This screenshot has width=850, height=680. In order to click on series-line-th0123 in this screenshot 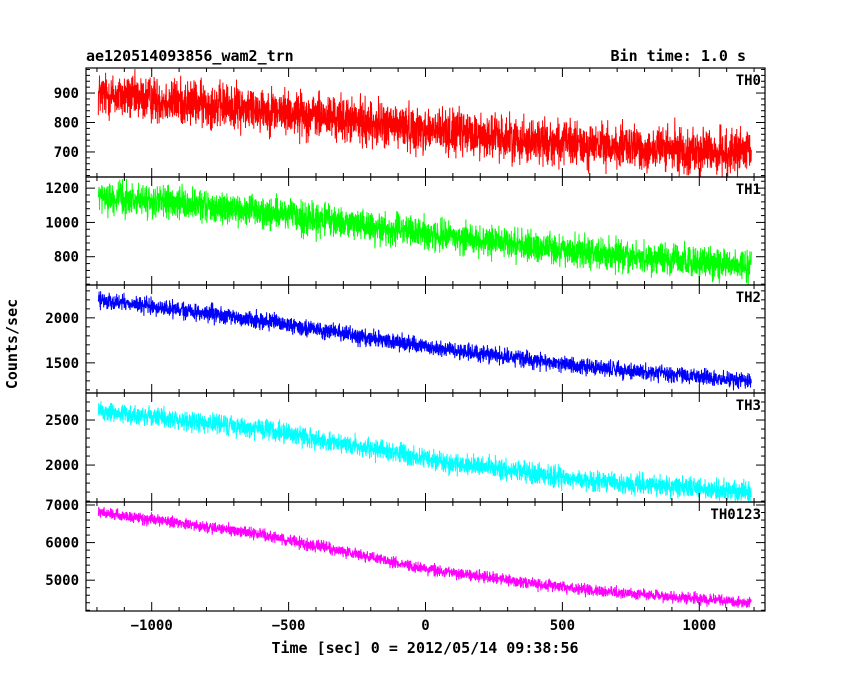, I will do `click(424, 557)`.